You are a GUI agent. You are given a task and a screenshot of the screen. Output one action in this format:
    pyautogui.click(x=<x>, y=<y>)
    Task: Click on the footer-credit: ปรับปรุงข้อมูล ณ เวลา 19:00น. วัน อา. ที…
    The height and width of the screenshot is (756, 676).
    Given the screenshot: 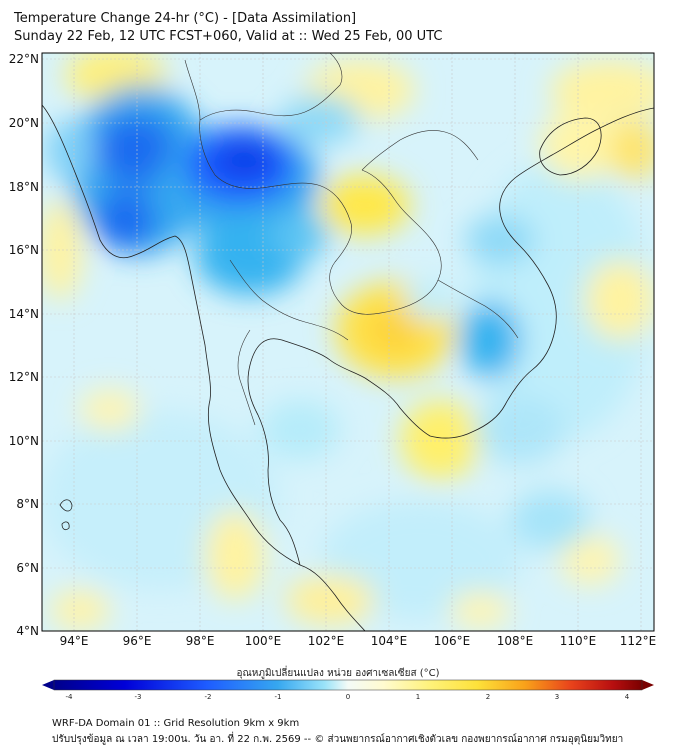 What is the action you would take?
    pyautogui.click(x=338, y=739)
    